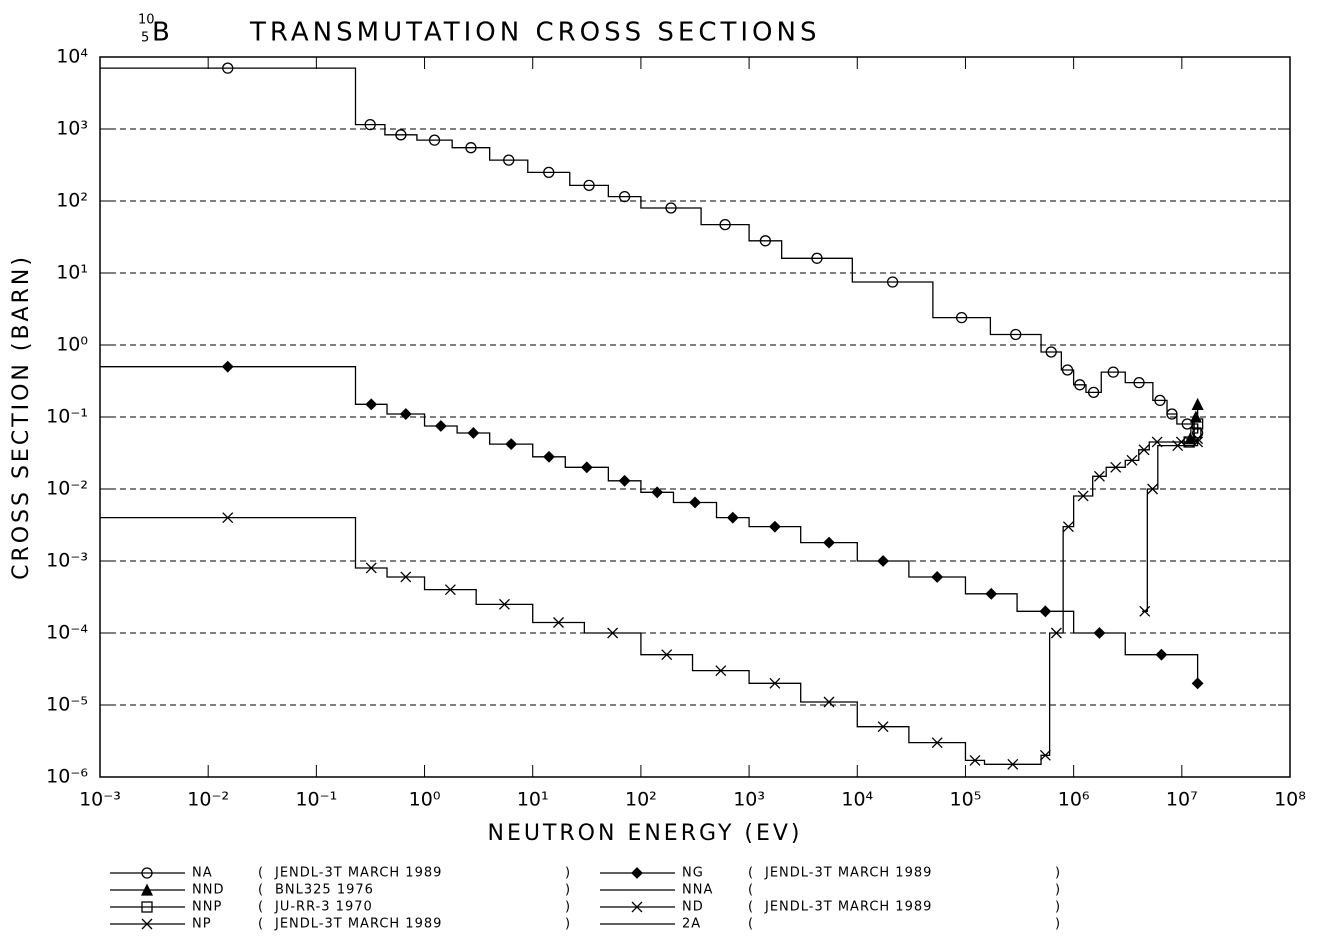 Image resolution: width=1317 pixels, height=939 pixels. What do you see at coordinates (641, 800) in the screenshot?
I see `x-tick-label: 10²` at bounding box center [641, 800].